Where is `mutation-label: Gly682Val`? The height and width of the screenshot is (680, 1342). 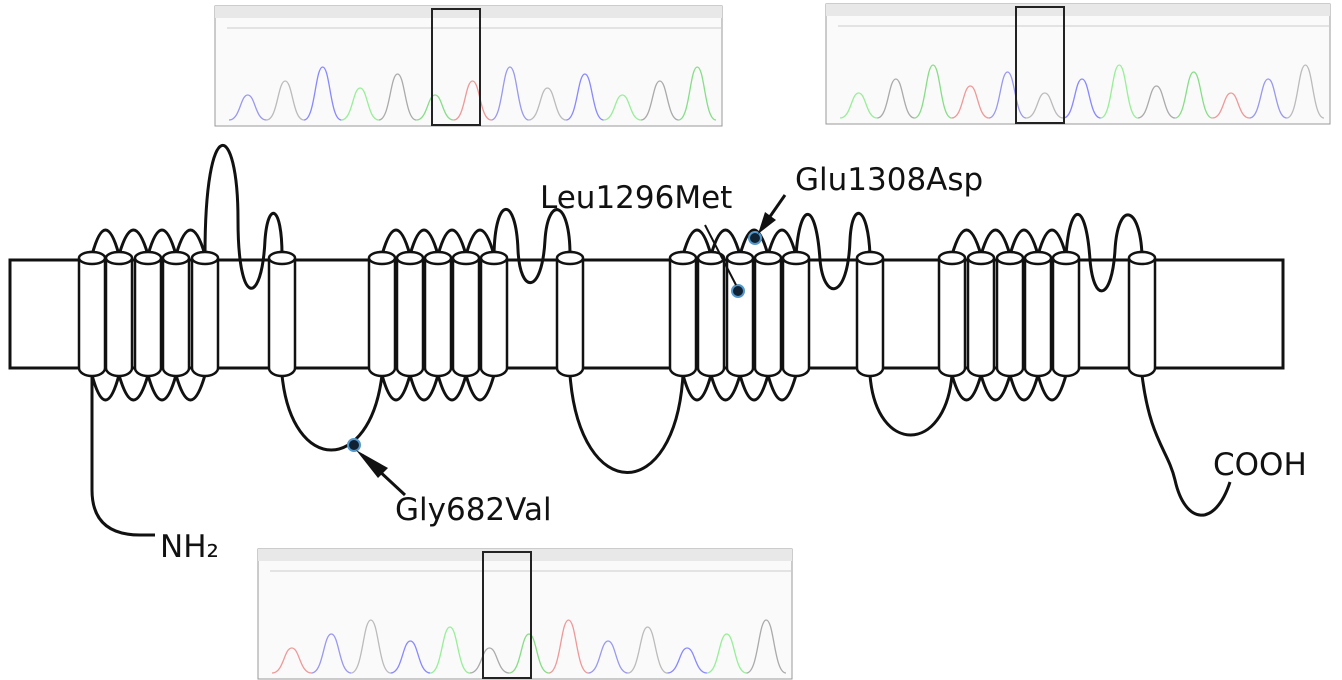
mutation-label: Gly682Val is located at coordinates (473, 510).